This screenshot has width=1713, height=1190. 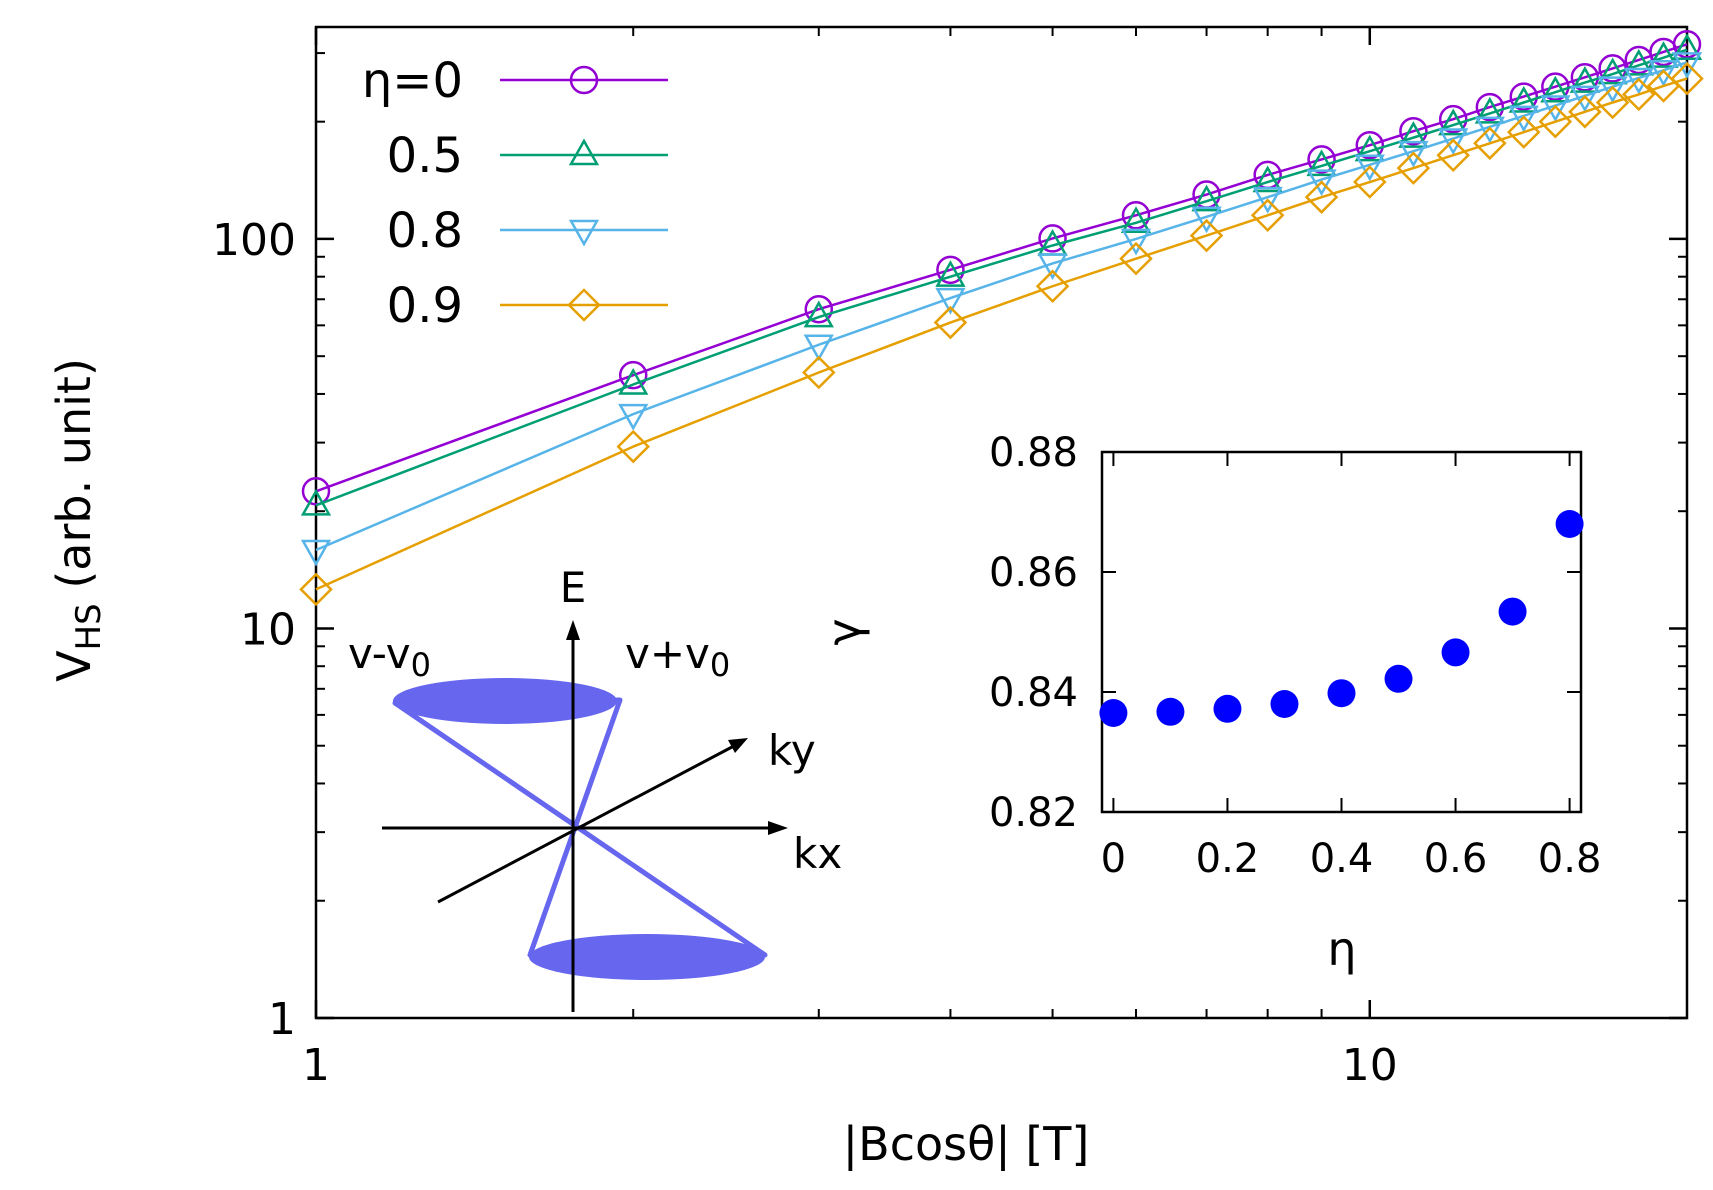 I want to click on inset-x-tick-label: 0.6, so click(x=1456, y=859).